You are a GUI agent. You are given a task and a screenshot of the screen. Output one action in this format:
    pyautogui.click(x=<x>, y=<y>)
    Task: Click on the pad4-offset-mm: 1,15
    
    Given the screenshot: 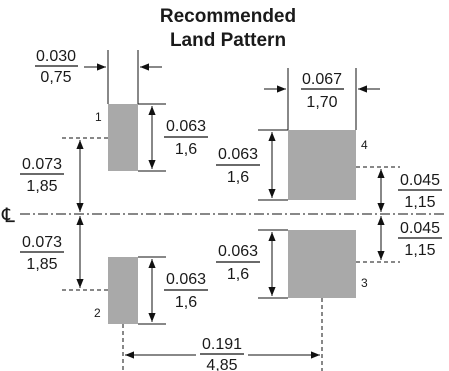 What is the action you would take?
    pyautogui.click(x=419, y=202)
    